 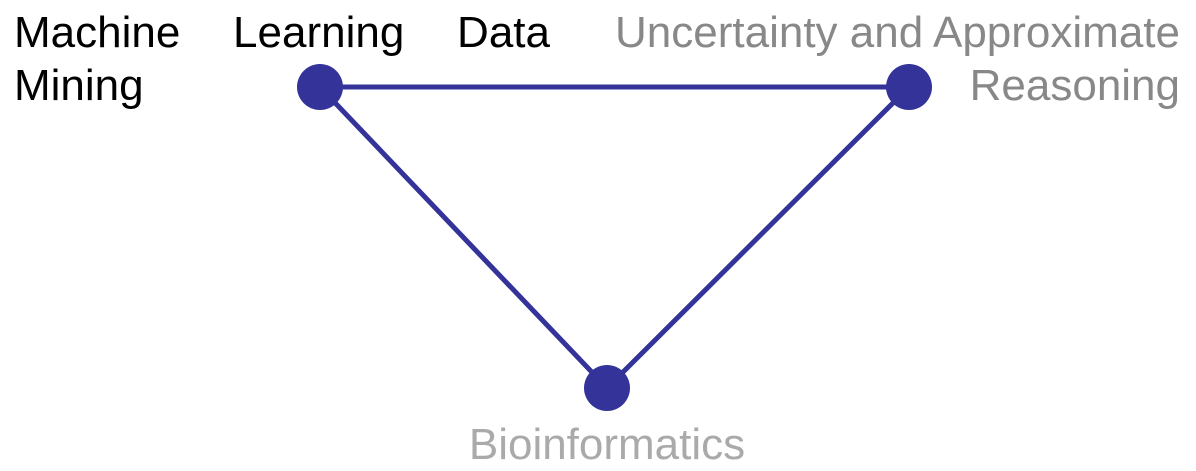 I want to click on node-label: Uncertainty and Approximate Reasoning, so click(x=897, y=59).